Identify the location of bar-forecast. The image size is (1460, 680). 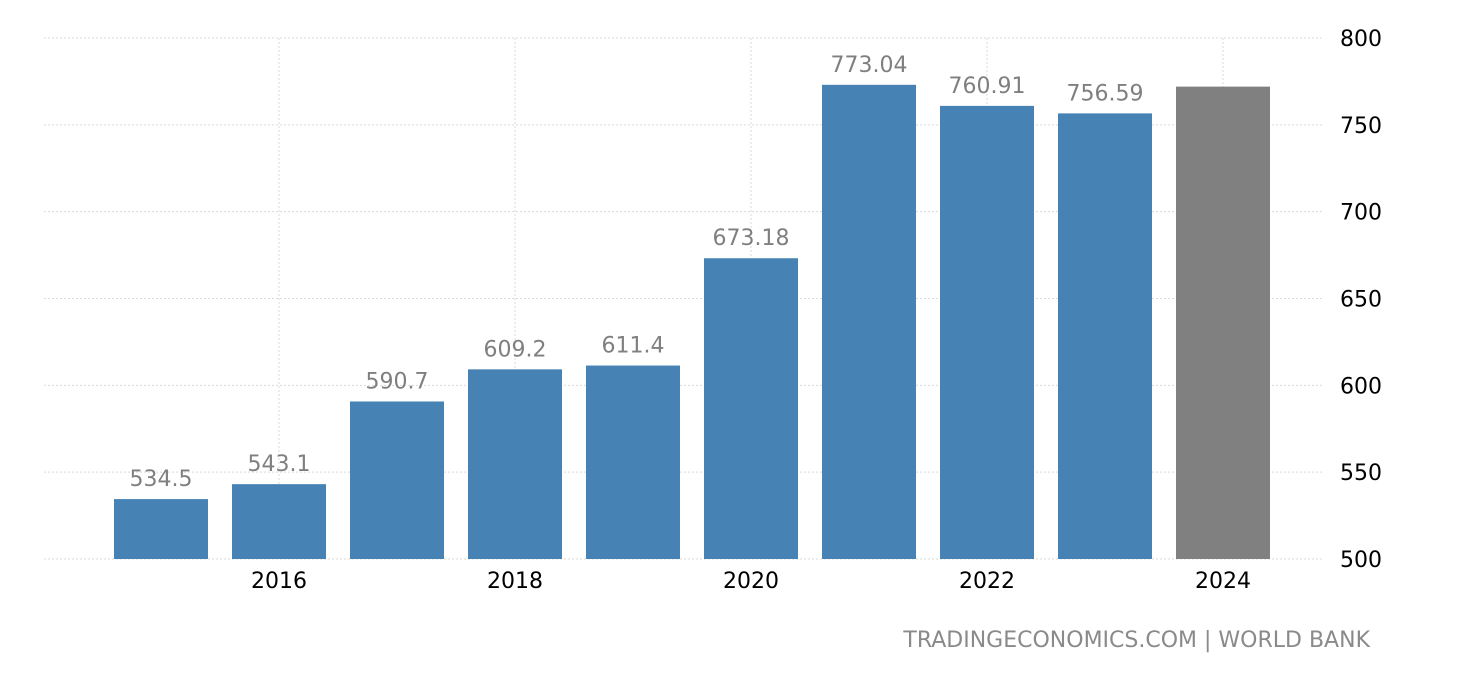
(1223, 323).